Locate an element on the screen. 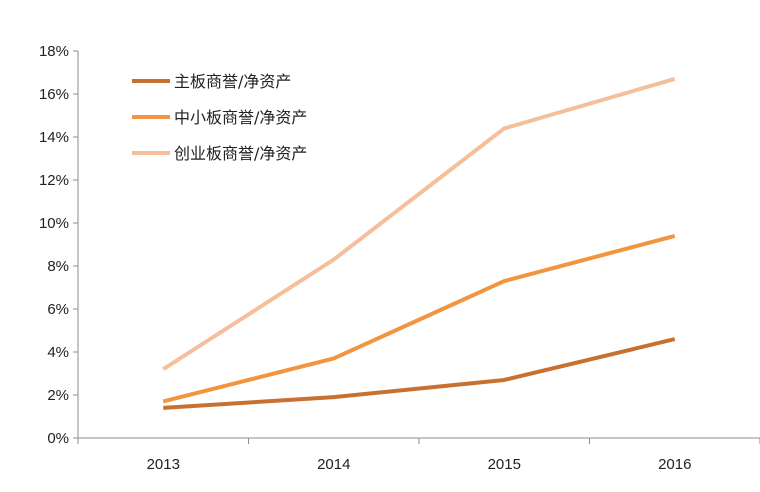 The image size is (760, 492). x-tick-label: 2015 is located at coordinates (504, 464).